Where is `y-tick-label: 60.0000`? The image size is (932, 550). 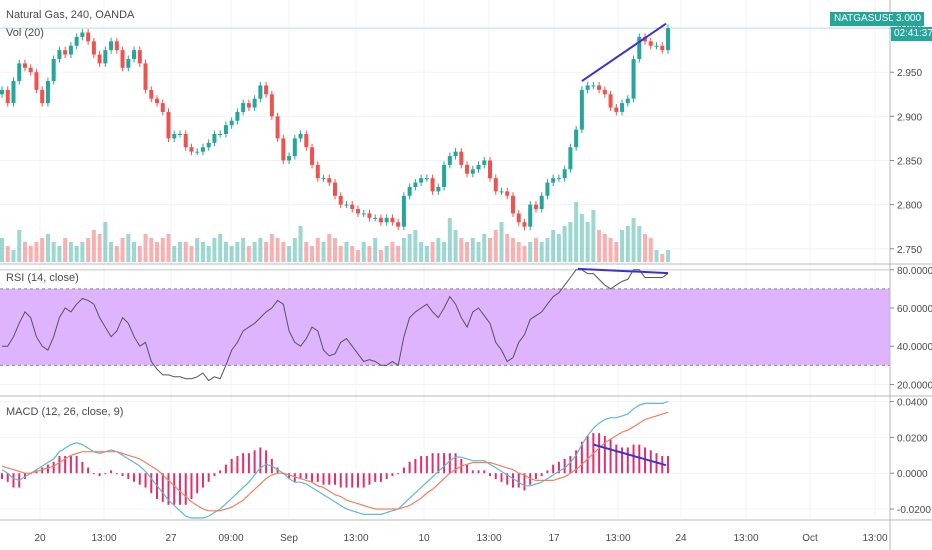 y-tick-label: 60.0000 is located at coordinates (914, 309).